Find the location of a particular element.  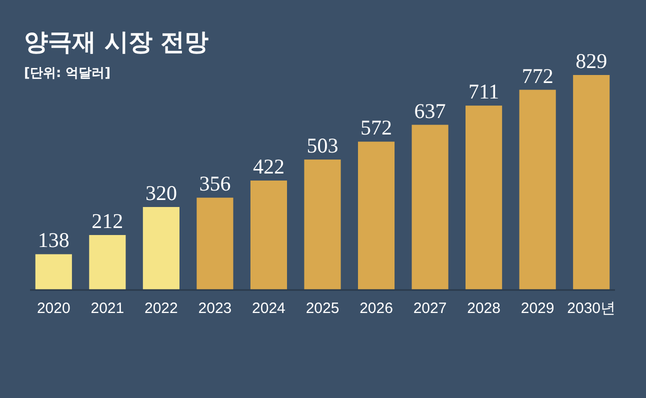

data-label: 572 is located at coordinates (376, 128).